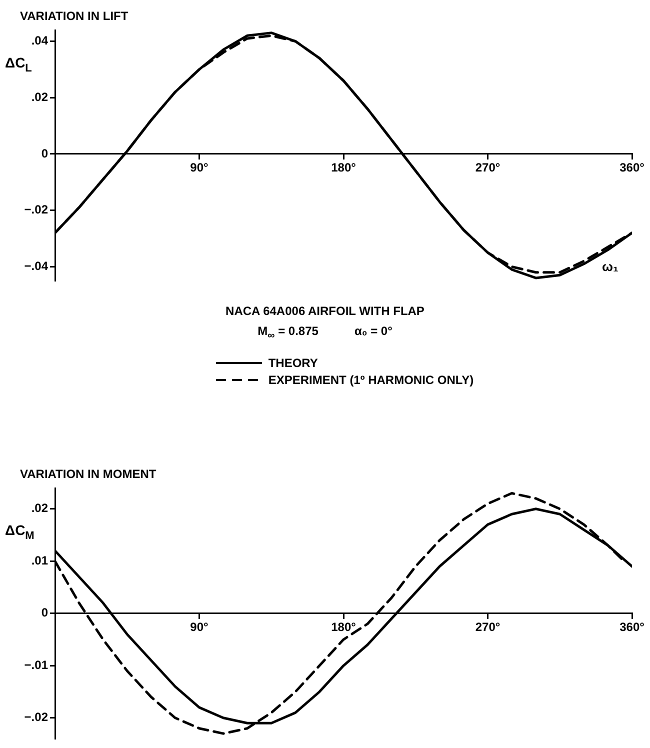  I want to click on chart-title: VARIATION IN LIFT, so click(74, 16).